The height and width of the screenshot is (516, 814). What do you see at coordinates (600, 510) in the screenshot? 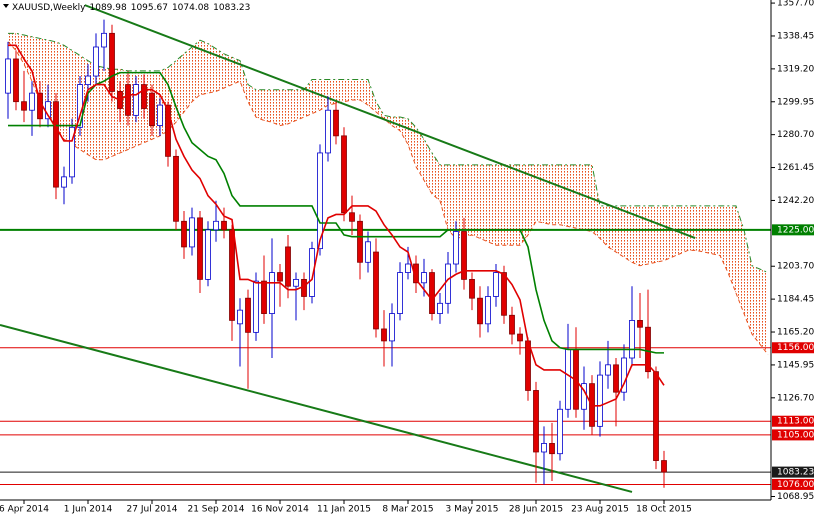
I see `x-tick-label: 23 Aug 2015` at bounding box center [600, 510].